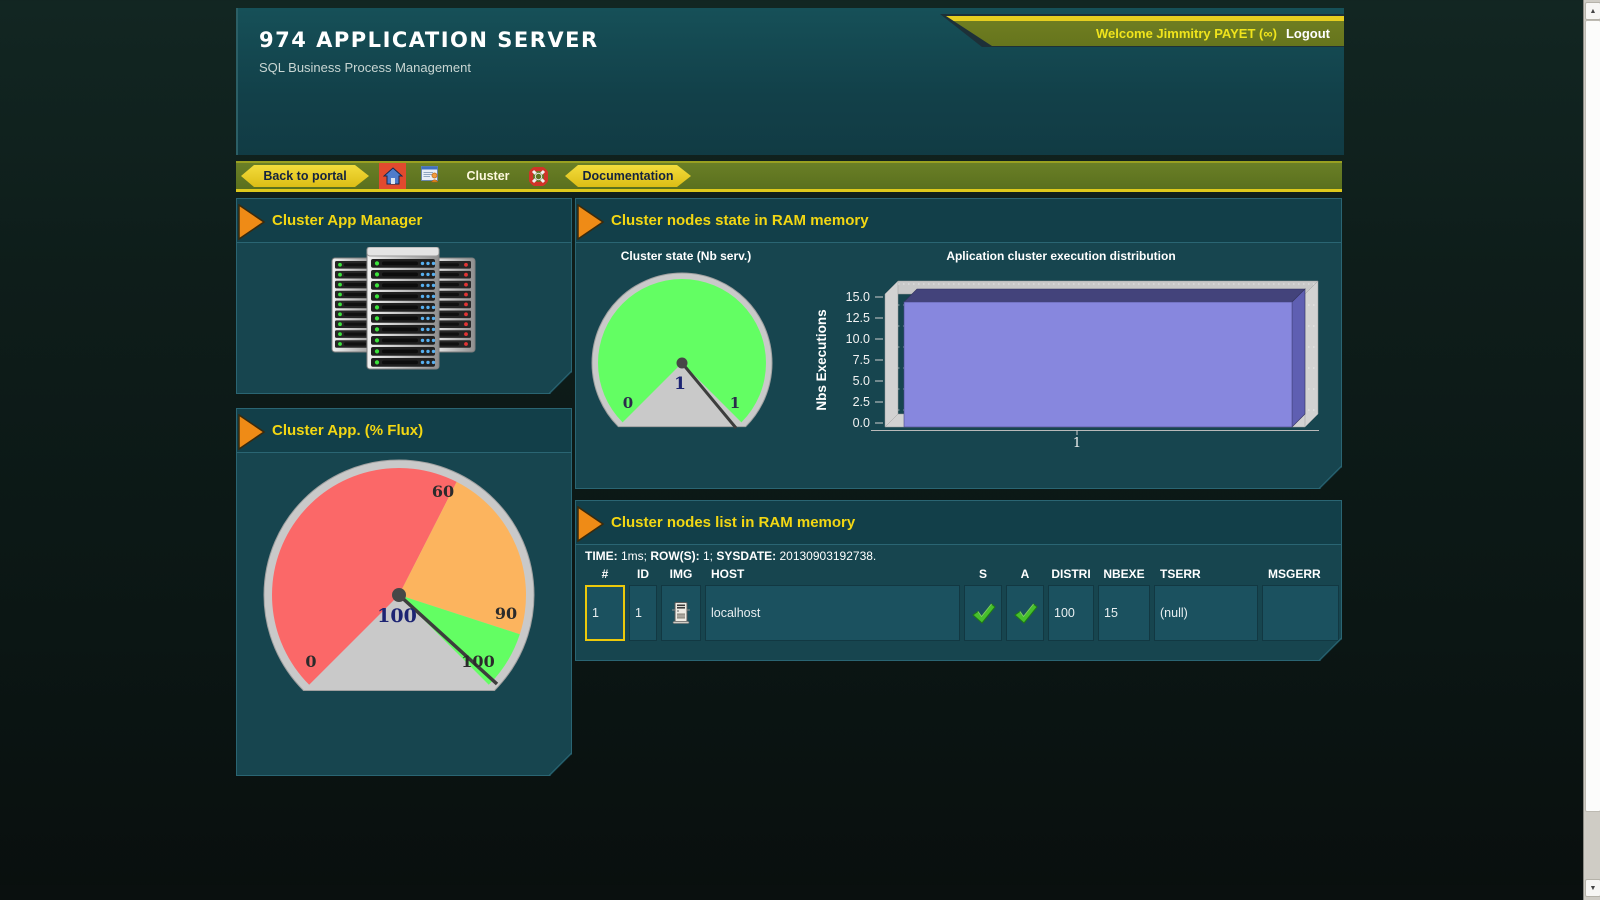 Image resolution: width=1600 pixels, height=900 pixels. I want to click on panel-title: Cluster nodes state in RAM memory, so click(740, 220).